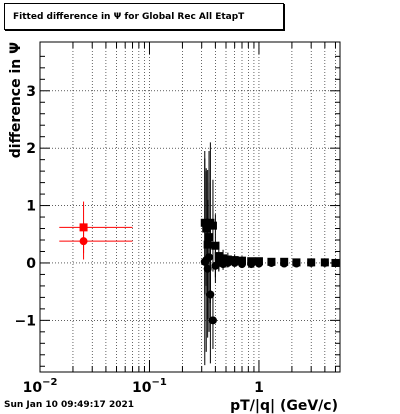 This screenshot has width=400, height=414. What do you see at coordinates (69, 405) in the screenshot?
I see `timestamp: Sun Jan 10 09:49:17 2021` at bounding box center [69, 405].